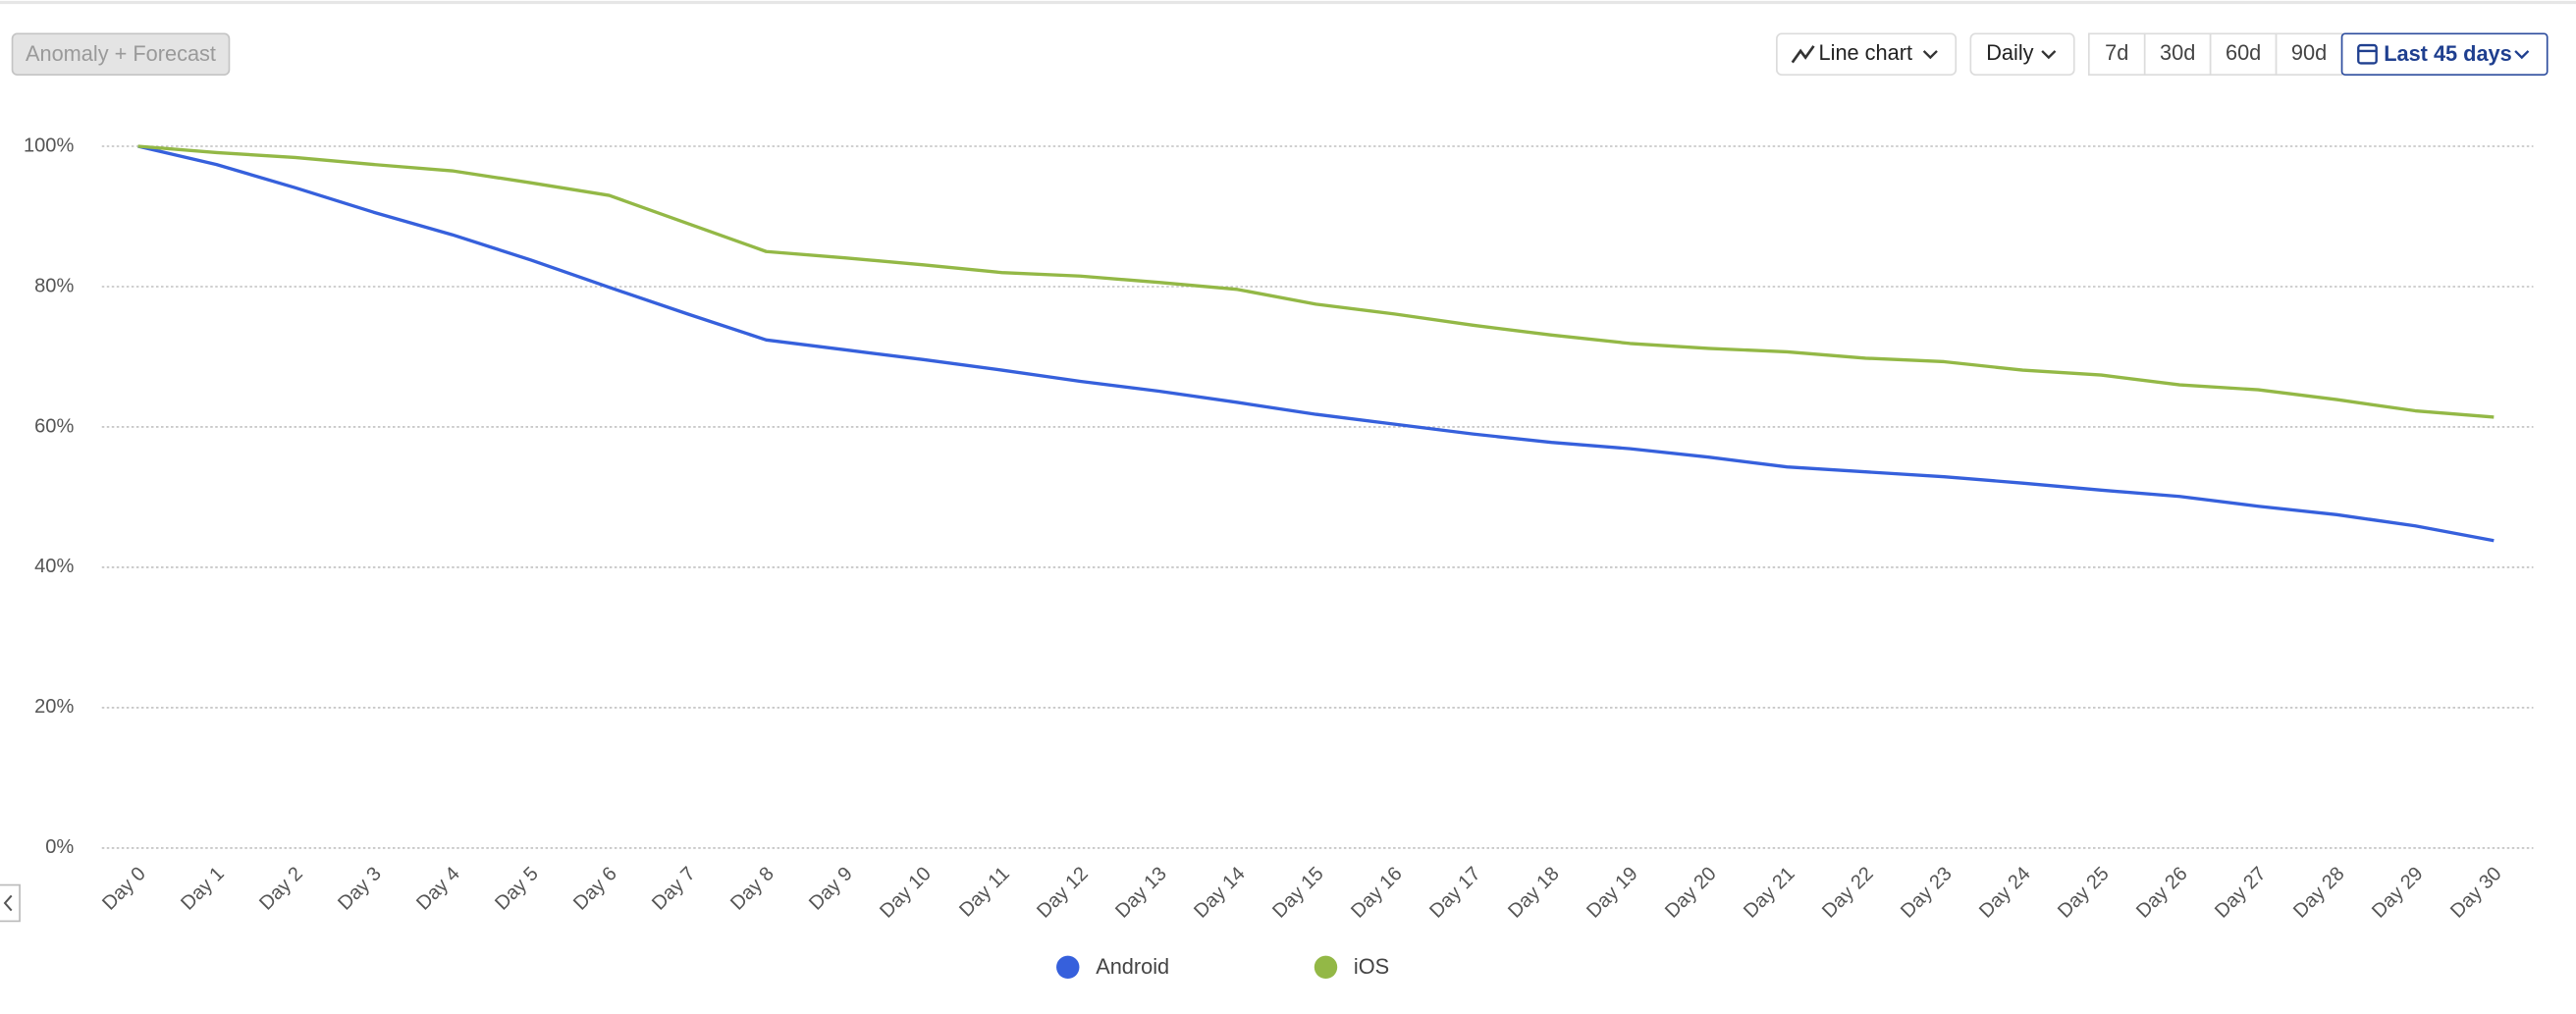 This screenshot has height=1014, width=2576. What do you see at coordinates (517, 889) in the screenshot?
I see `x-tick-label: Day 5` at bounding box center [517, 889].